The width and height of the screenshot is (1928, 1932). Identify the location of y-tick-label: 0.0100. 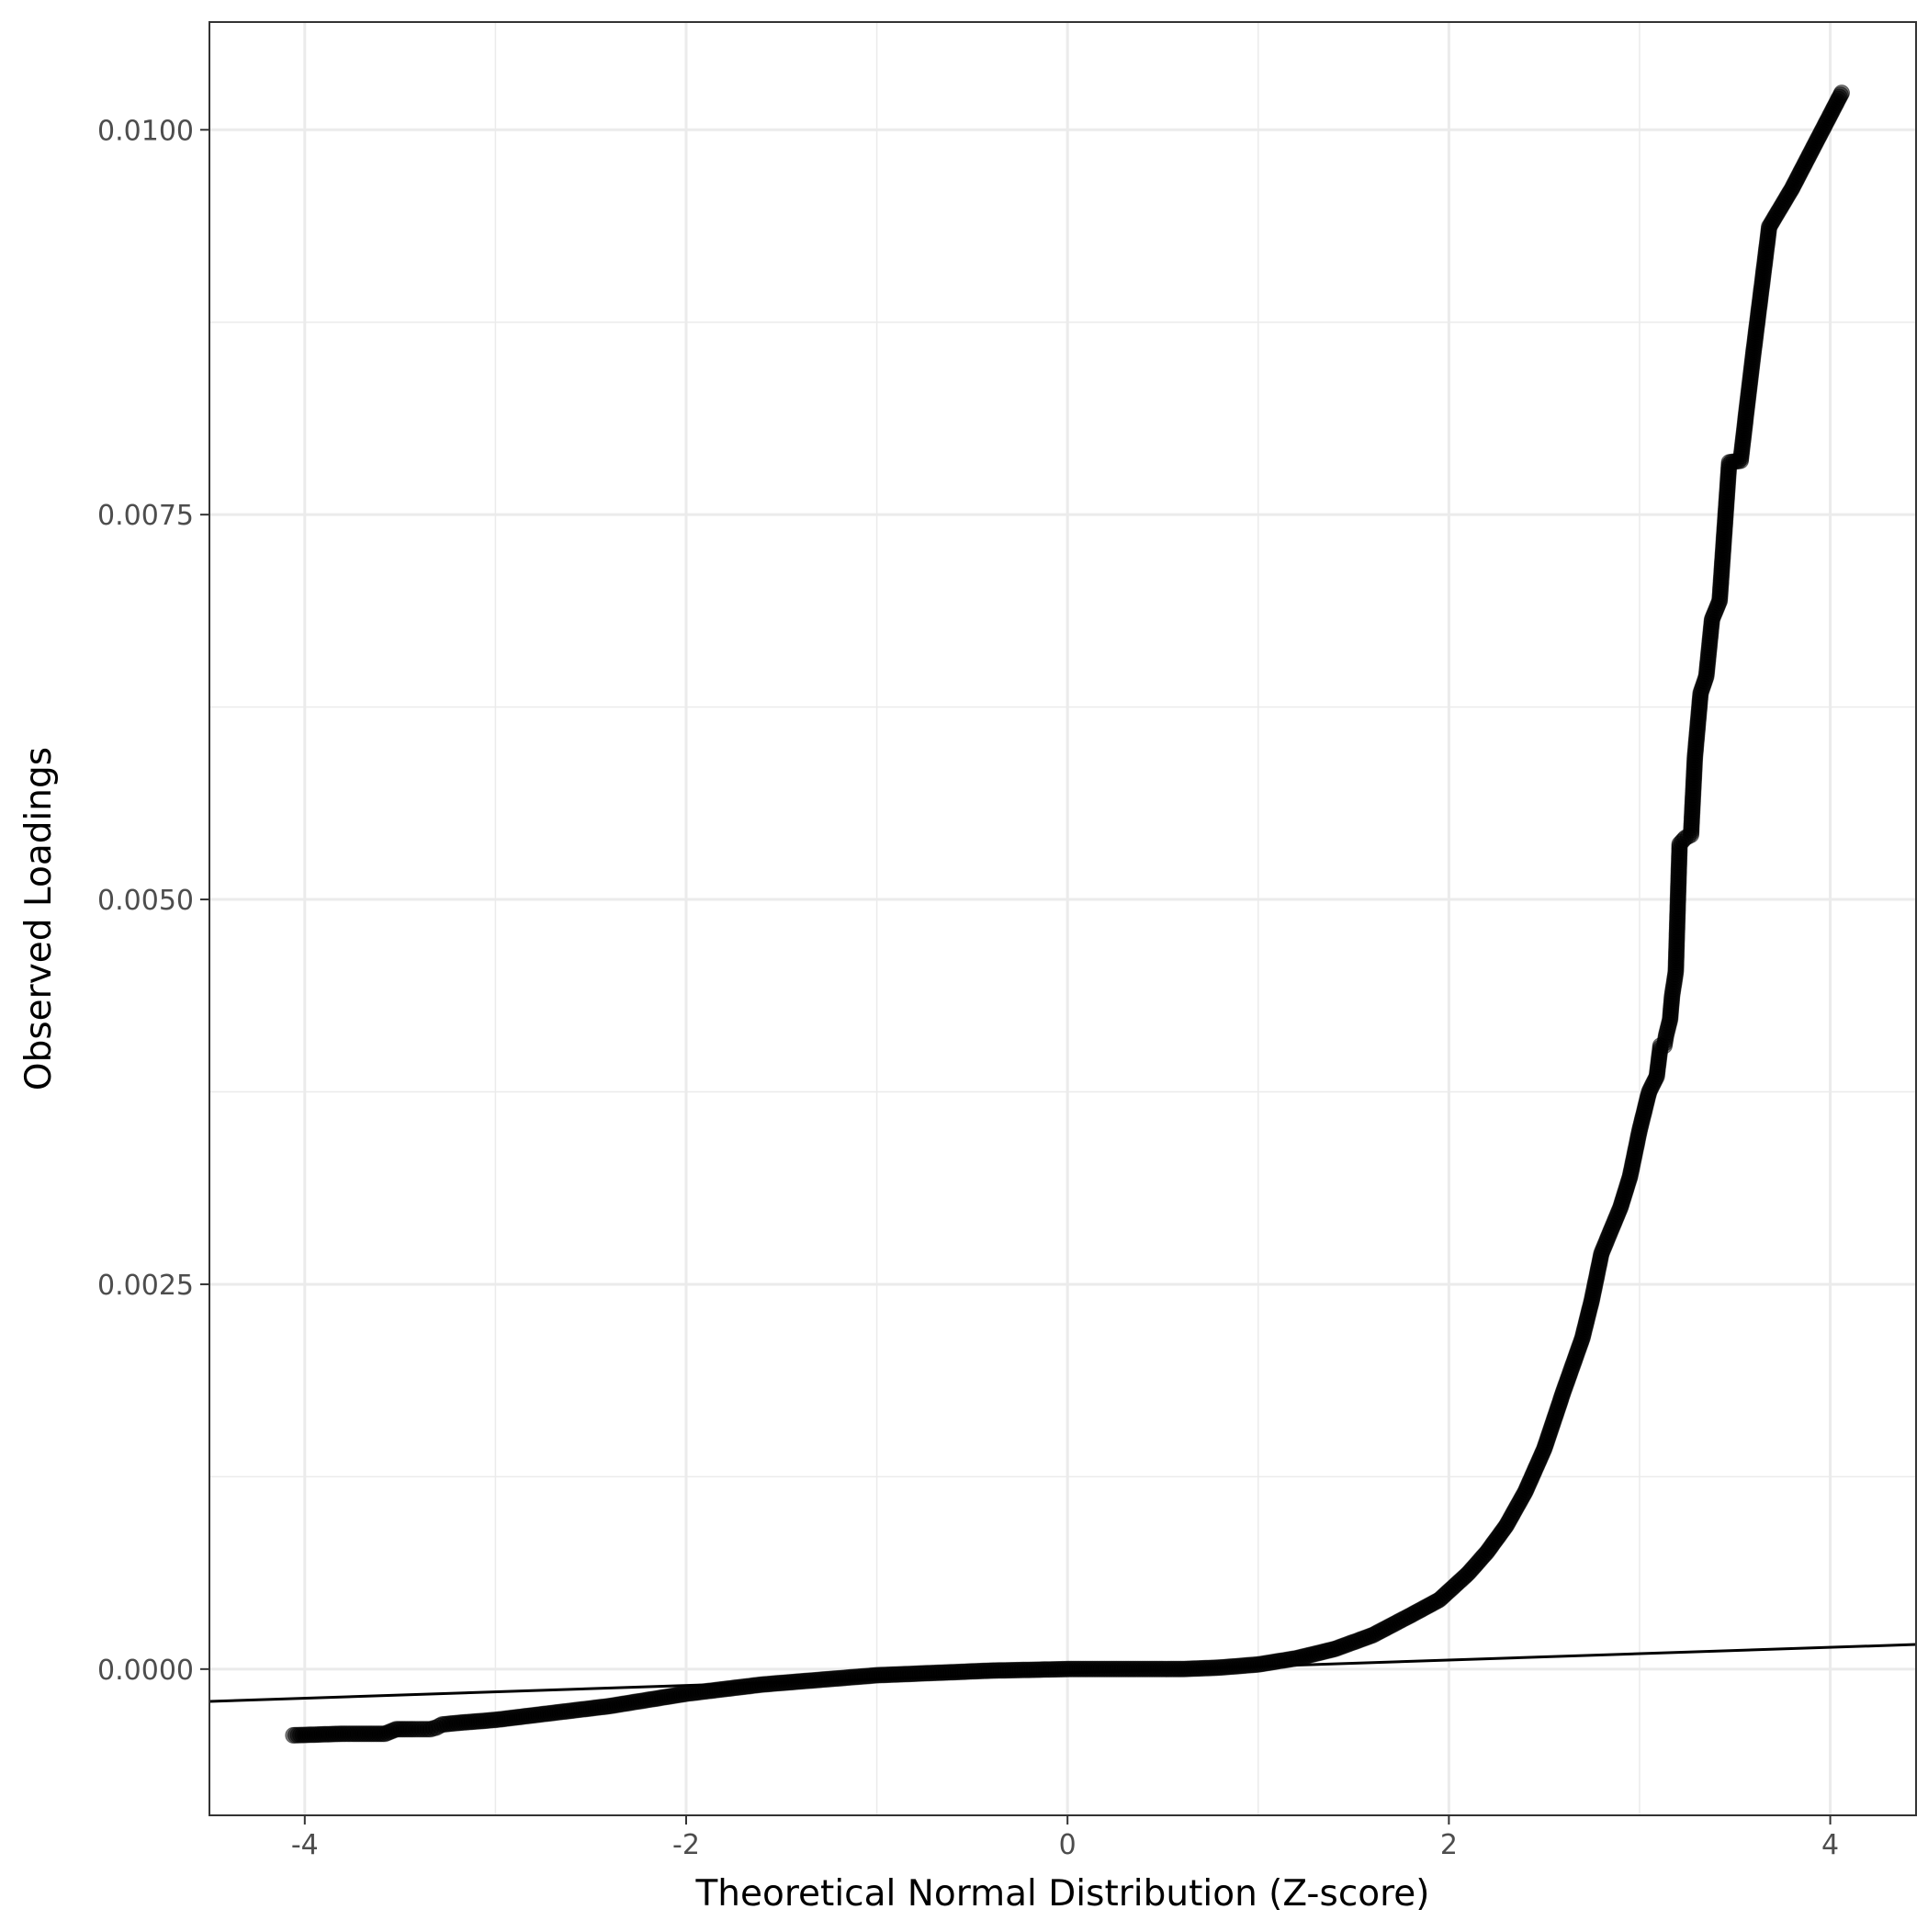
(145, 131).